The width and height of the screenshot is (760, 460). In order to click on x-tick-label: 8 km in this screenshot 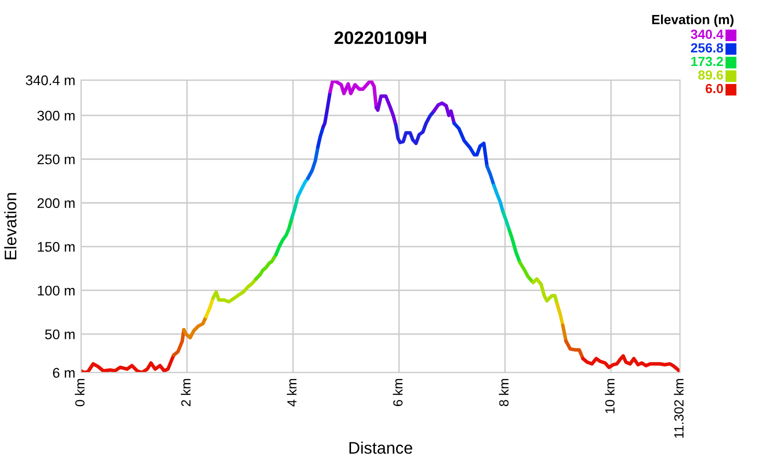, I will do `click(503, 392)`.